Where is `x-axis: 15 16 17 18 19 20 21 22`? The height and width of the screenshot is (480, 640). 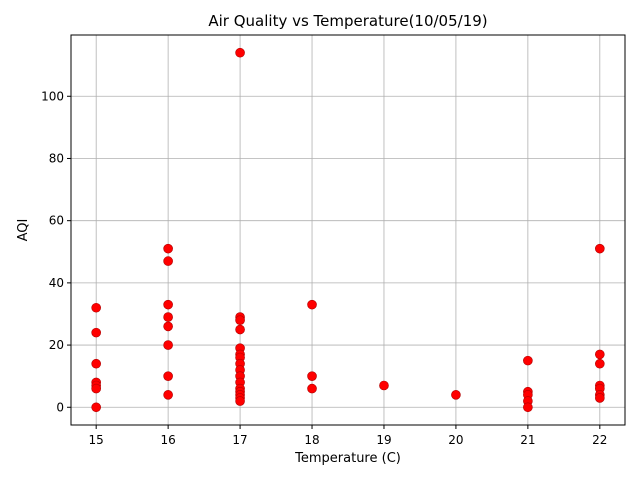 x-axis: 15 16 17 18 19 20 21 22 is located at coordinates (348, 436).